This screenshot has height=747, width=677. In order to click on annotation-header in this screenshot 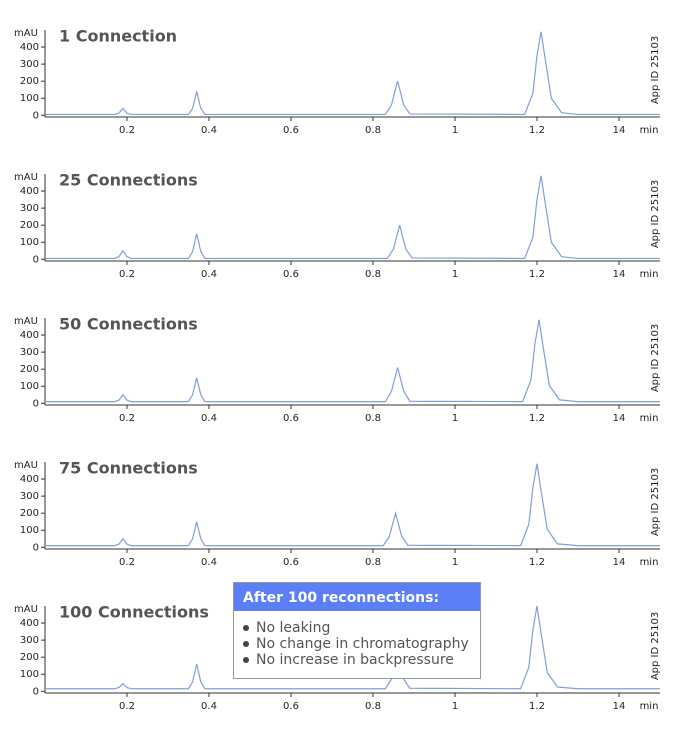, I will do `click(357, 597)`.